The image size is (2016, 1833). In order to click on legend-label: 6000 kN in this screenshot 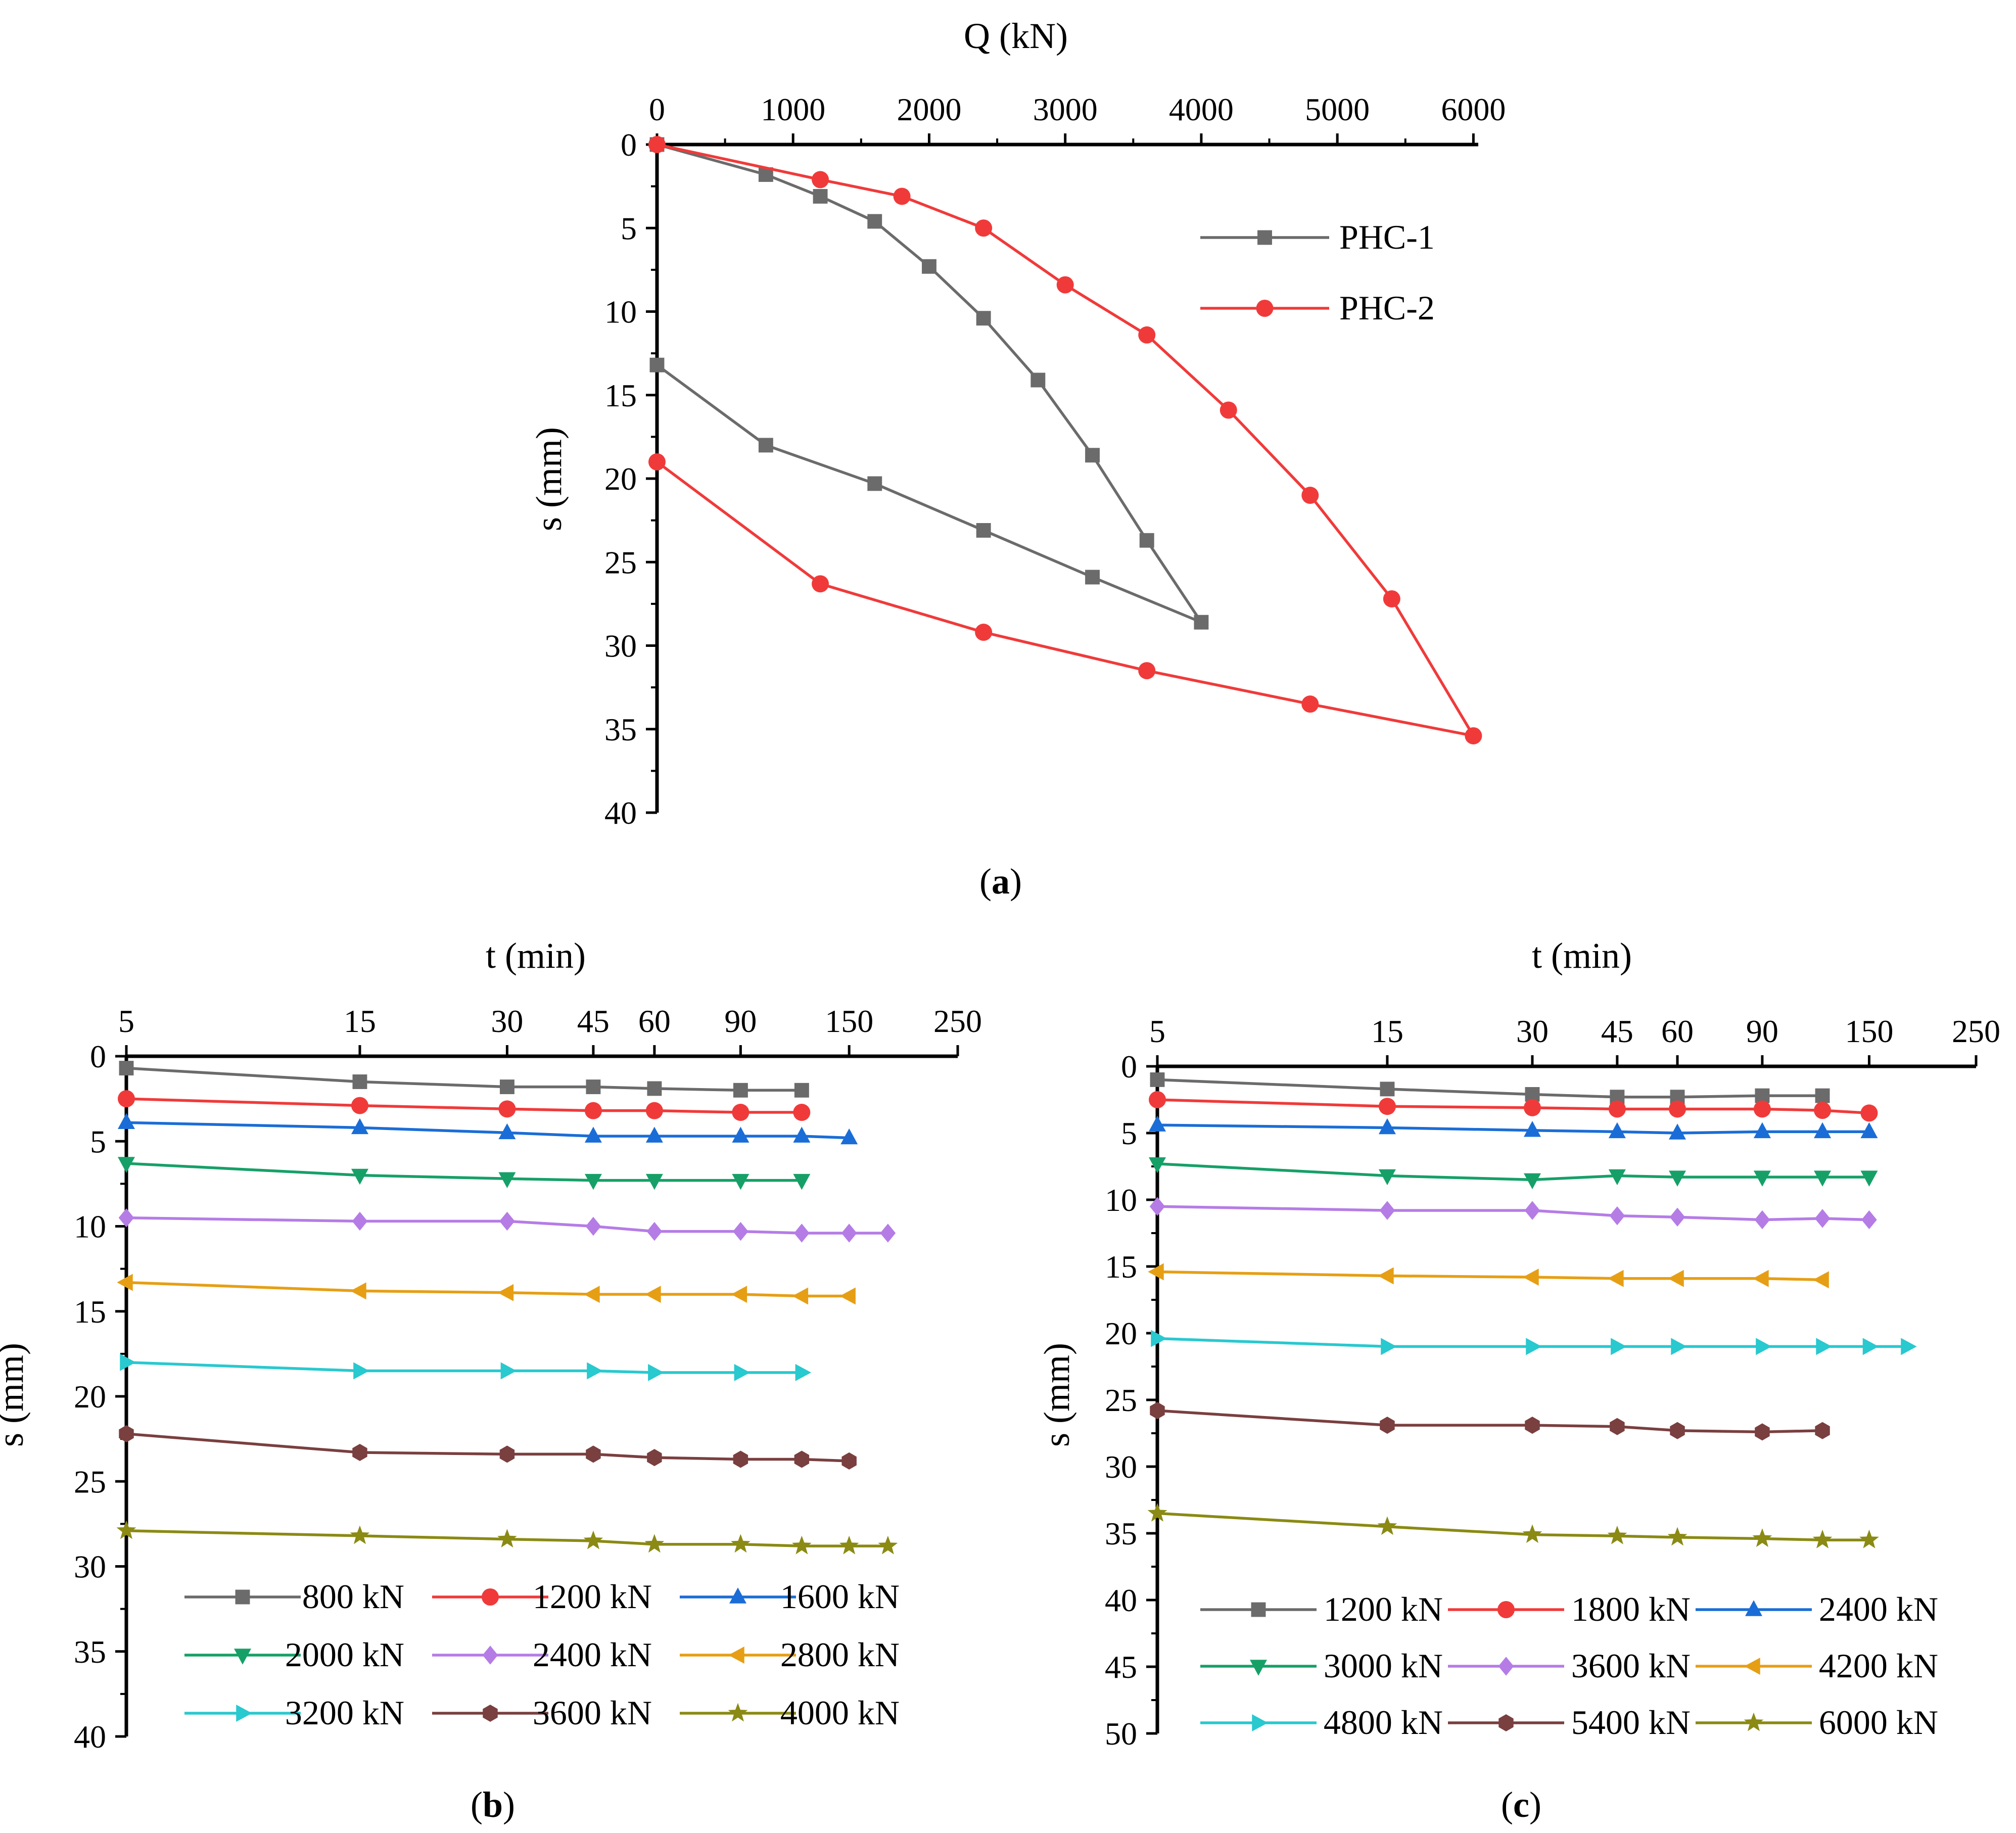, I will do `click(1878, 1723)`.